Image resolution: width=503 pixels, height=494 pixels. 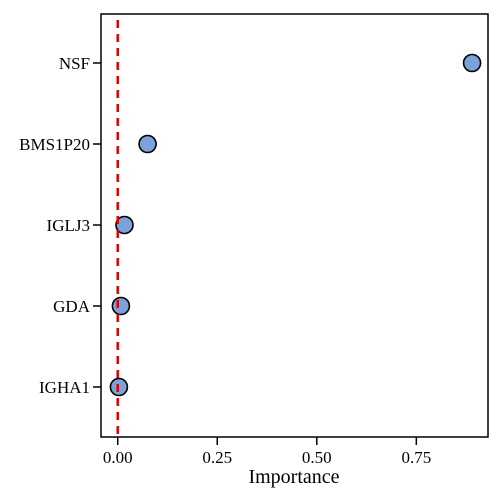 What do you see at coordinates (217, 457) in the screenshot?
I see `x-tick-label: 0.25` at bounding box center [217, 457].